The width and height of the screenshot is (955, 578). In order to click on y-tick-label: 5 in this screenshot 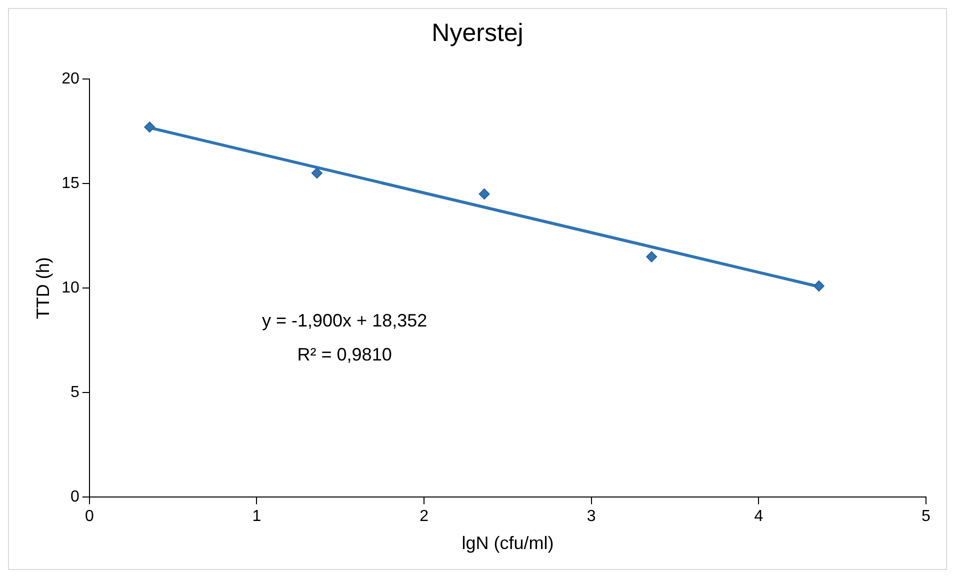, I will do `click(75, 393)`.